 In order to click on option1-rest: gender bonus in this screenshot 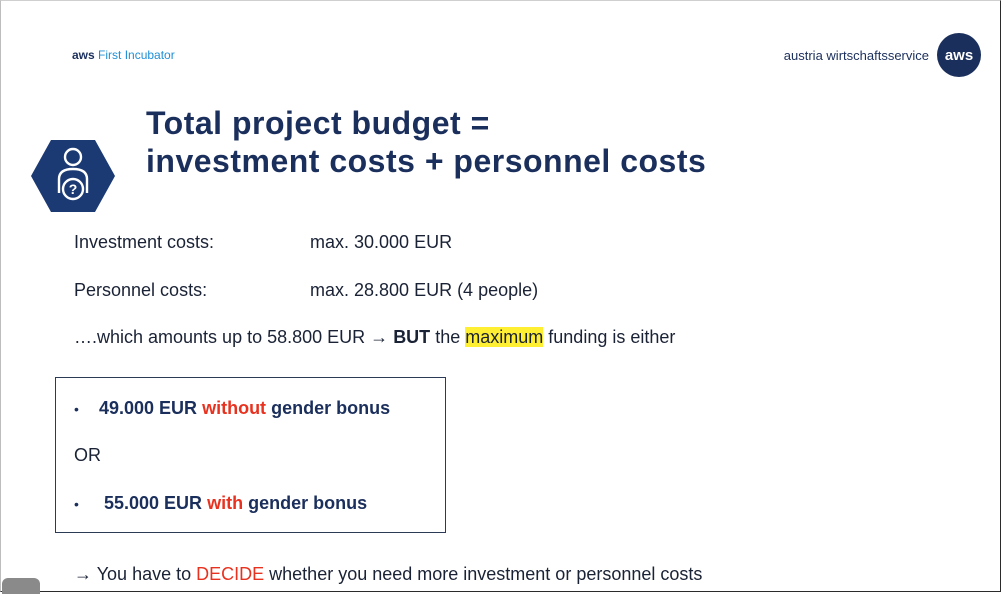, I will do `click(331, 408)`.